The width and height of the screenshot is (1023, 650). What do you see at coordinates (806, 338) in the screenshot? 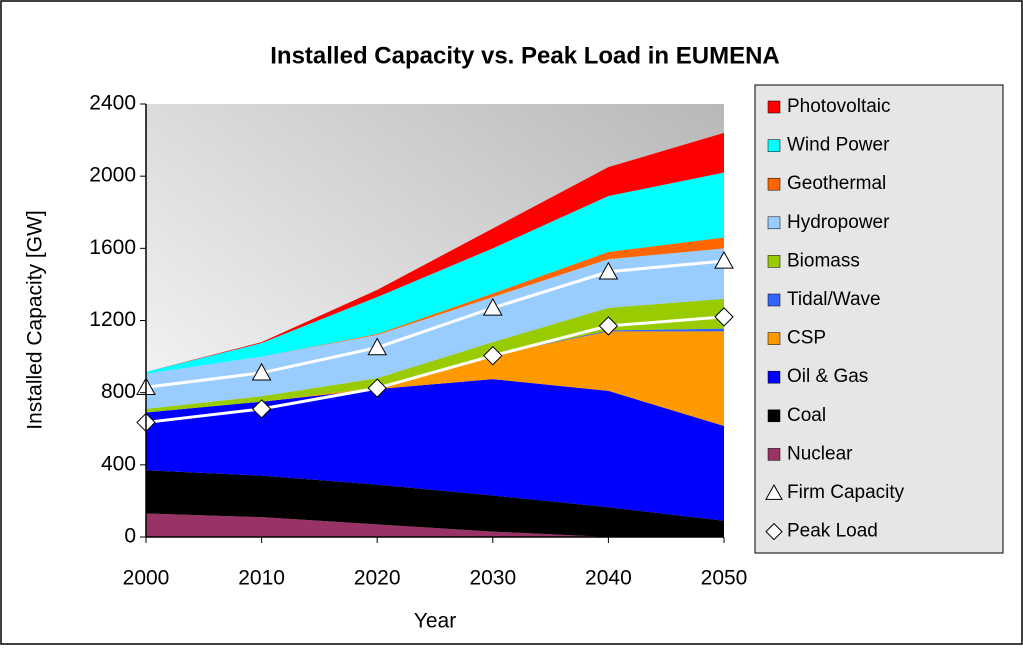
I see `legend-label: CSP` at bounding box center [806, 338].